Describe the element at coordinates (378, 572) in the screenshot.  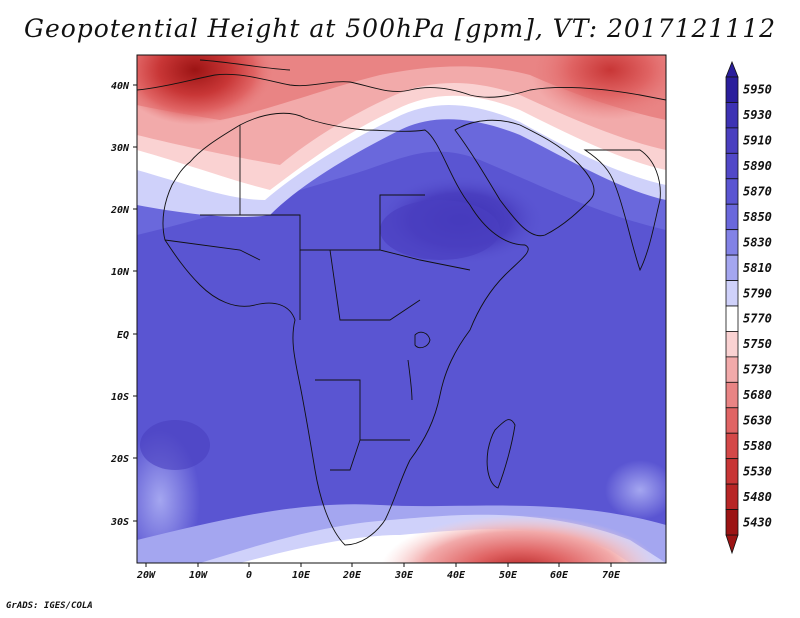
I see `longitude-axis: 20W 10W 0 10E 20E 30E 40E 50E 60E 70E` at that location.